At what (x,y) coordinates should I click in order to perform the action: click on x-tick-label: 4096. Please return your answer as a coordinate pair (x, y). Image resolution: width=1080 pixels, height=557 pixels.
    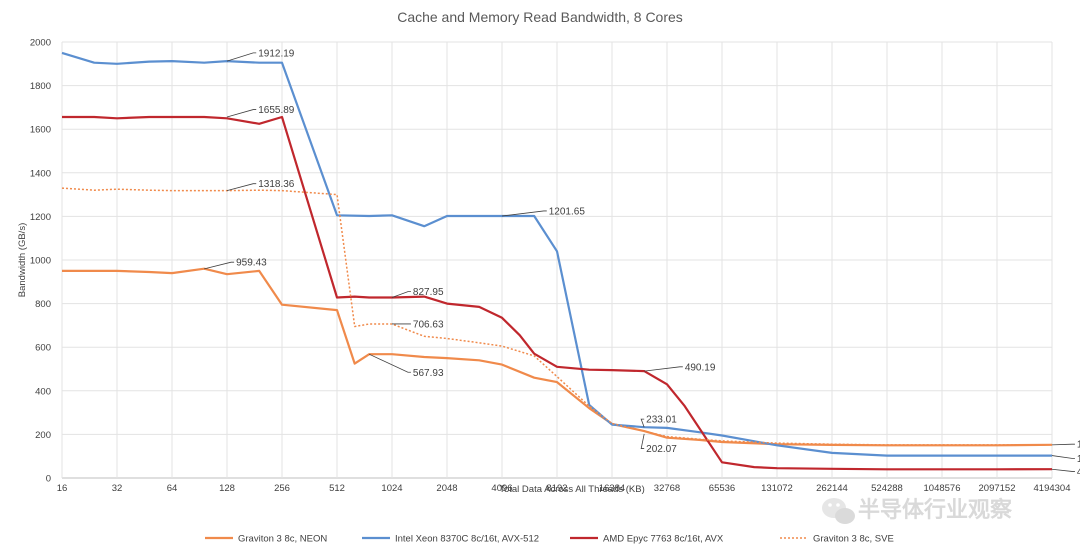
    Looking at the image, I should click on (501, 488).